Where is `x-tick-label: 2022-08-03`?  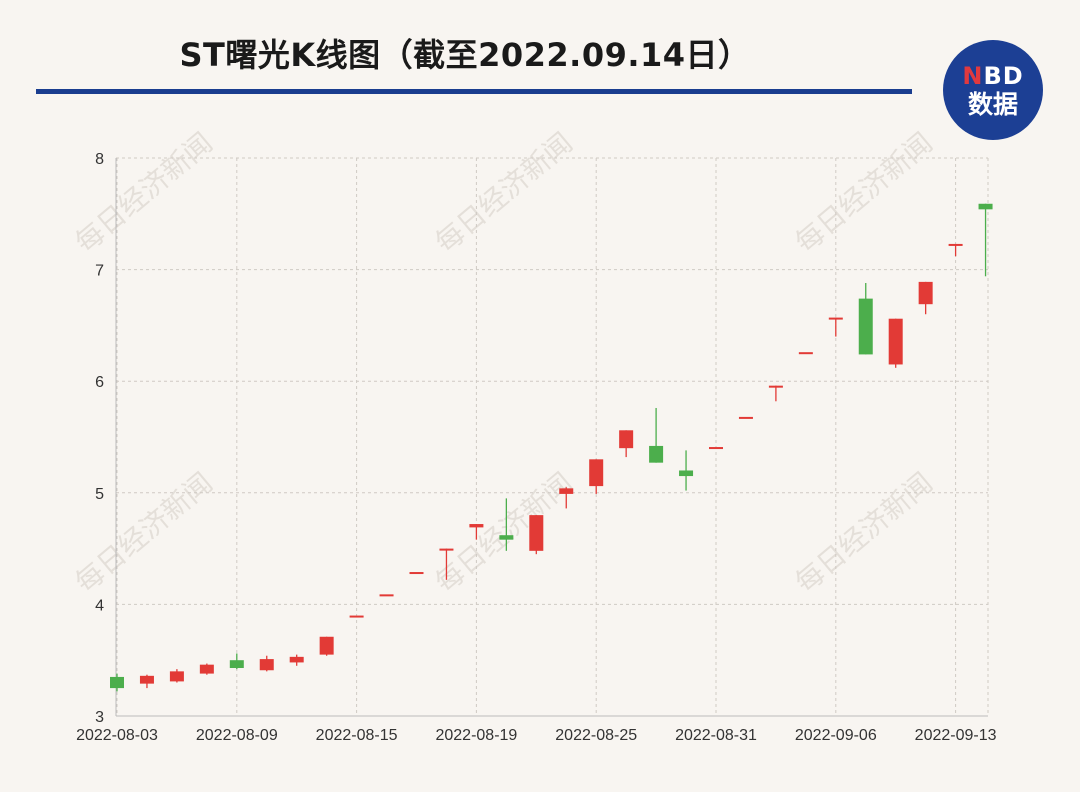 x-tick-label: 2022-08-03 is located at coordinates (117, 735).